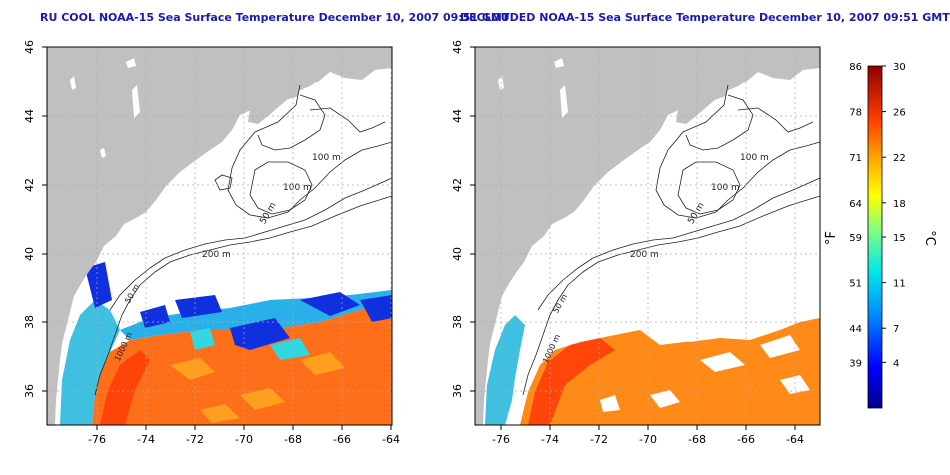  What do you see at coordinates (899, 238) in the screenshot?
I see `celsius-tick-label: 15` at bounding box center [899, 238].